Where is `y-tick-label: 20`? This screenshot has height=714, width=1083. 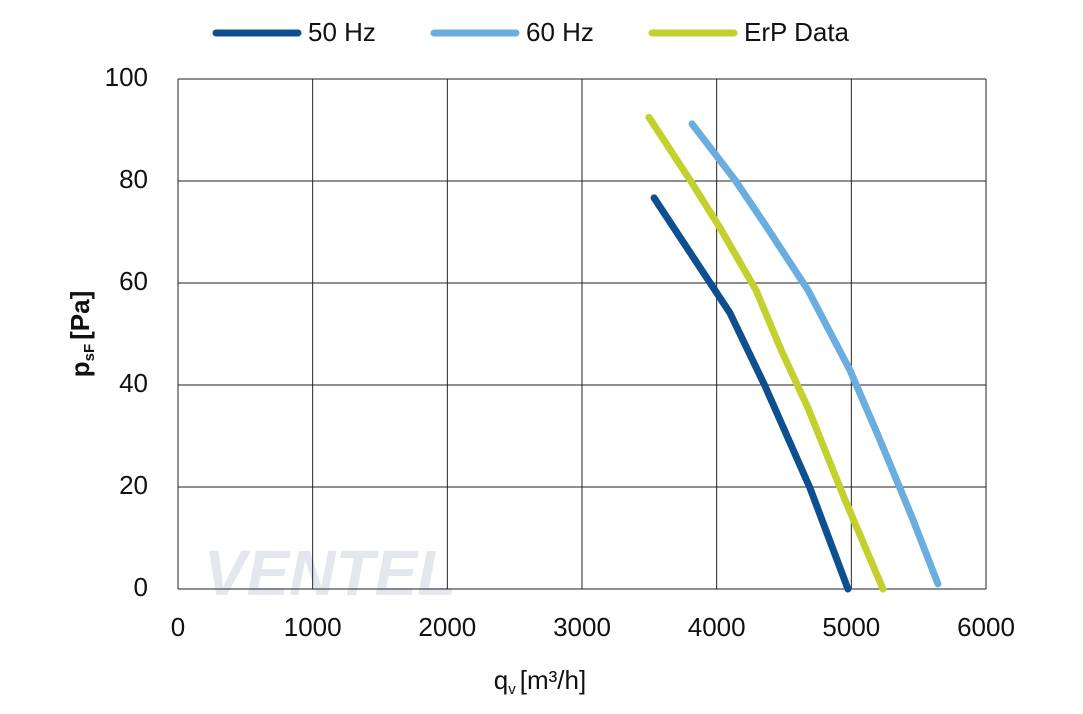
y-tick-label: 20 is located at coordinates (133, 485).